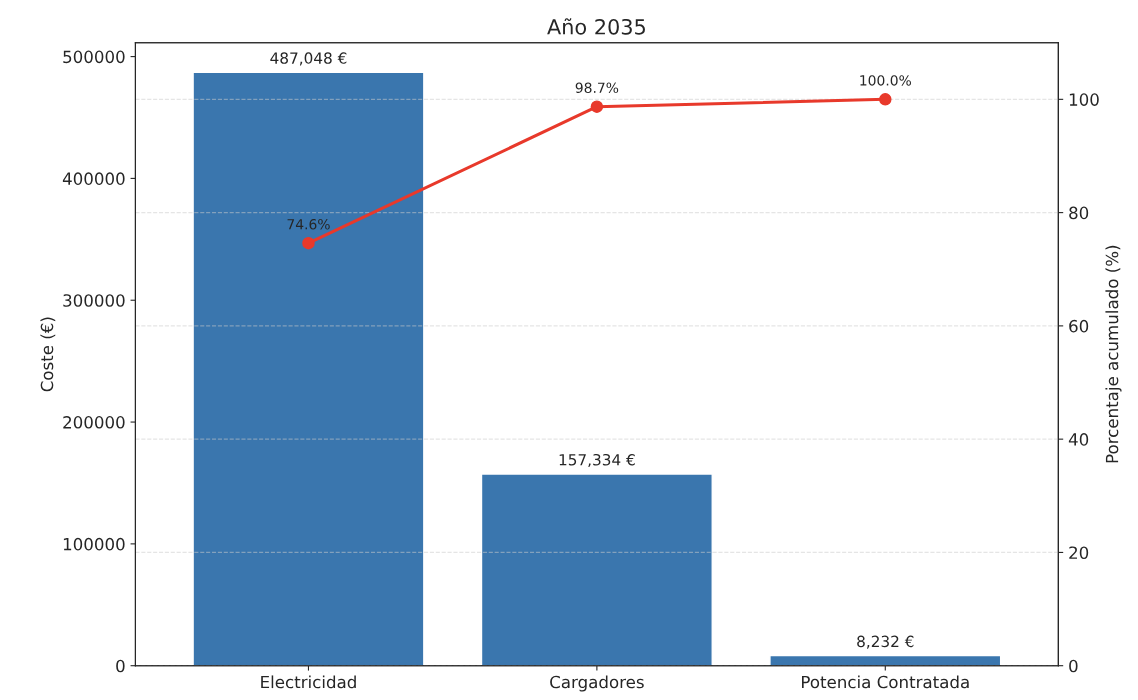 The image size is (1138, 700). What do you see at coordinates (94, 544) in the screenshot?
I see `y-tick-label: 100000` at bounding box center [94, 544].